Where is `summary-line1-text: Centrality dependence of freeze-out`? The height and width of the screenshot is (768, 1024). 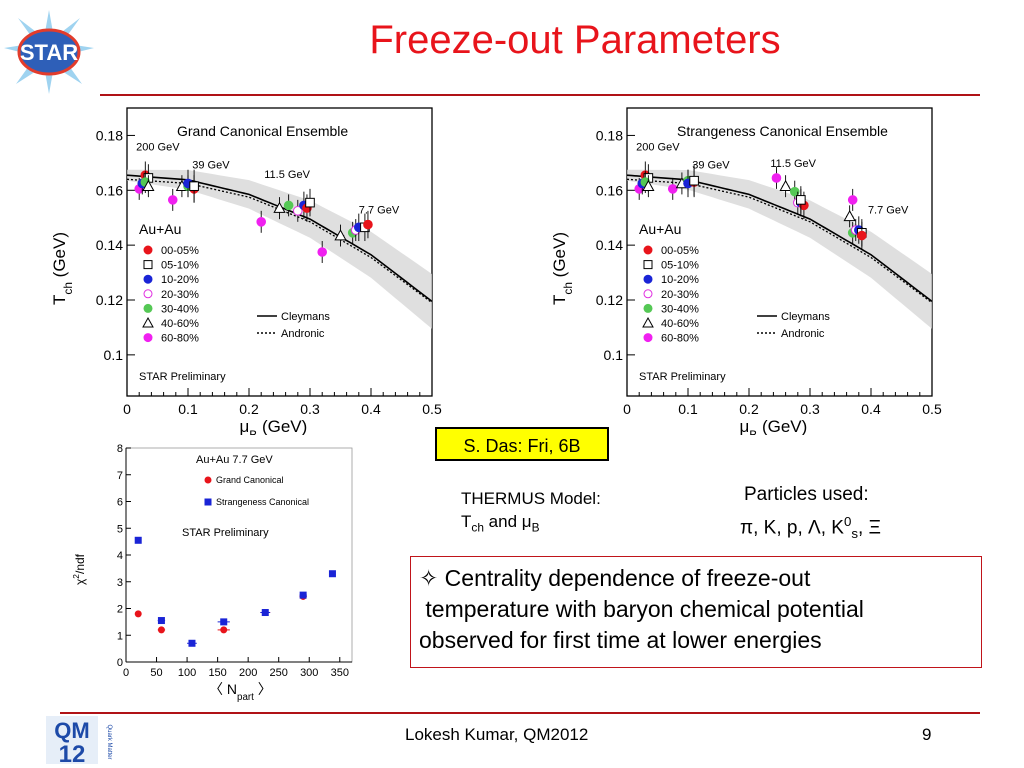 summary-line1-text: Centrality dependence of freeze-out is located at coordinates (624, 578).